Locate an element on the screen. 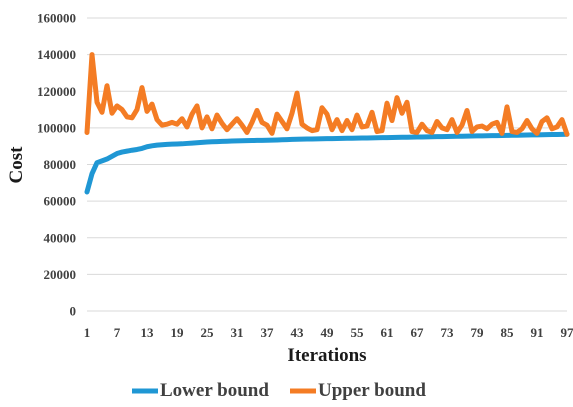  x-axis-ticks: 1 7 13 19 25 31 37 43 49 55 61 67 73 79 85 91 97 is located at coordinates (328, 332).